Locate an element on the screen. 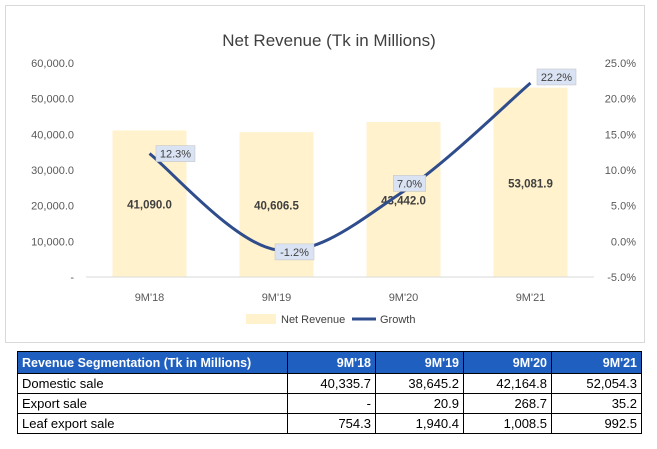  right-axis-tick-label: 20.0% is located at coordinates (620, 100).